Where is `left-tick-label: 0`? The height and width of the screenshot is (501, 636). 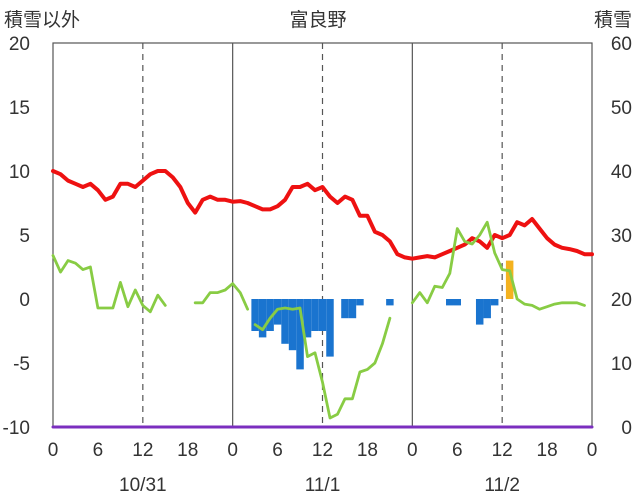
left-tick-label: 0 is located at coordinates (24, 300).